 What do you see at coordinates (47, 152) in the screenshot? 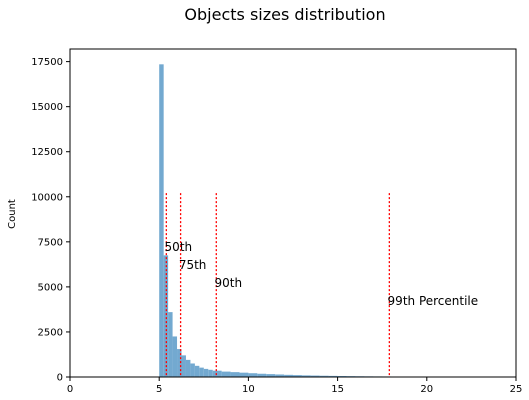
I see `y-tick-label: 12500` at bounding box center [47, 152].